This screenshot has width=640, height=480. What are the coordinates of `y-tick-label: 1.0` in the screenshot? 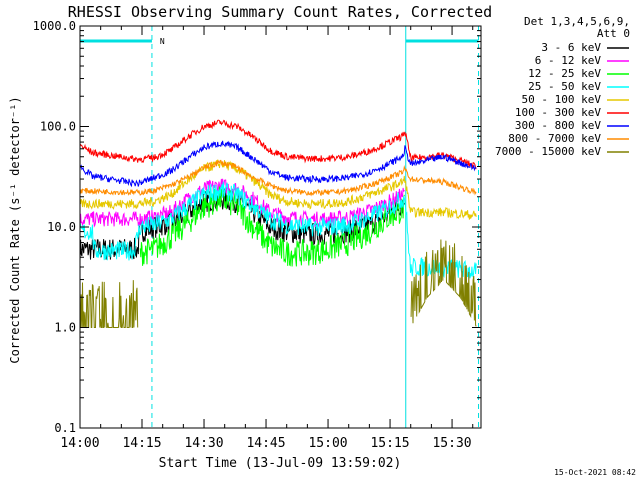 It's located at (65, 328).